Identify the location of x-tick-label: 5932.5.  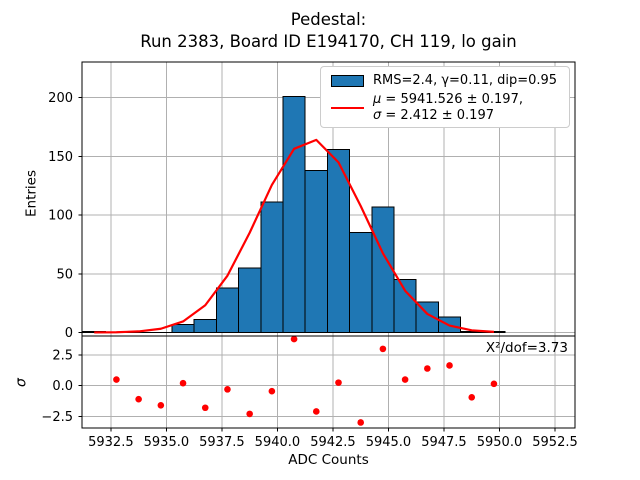
(111, 442).